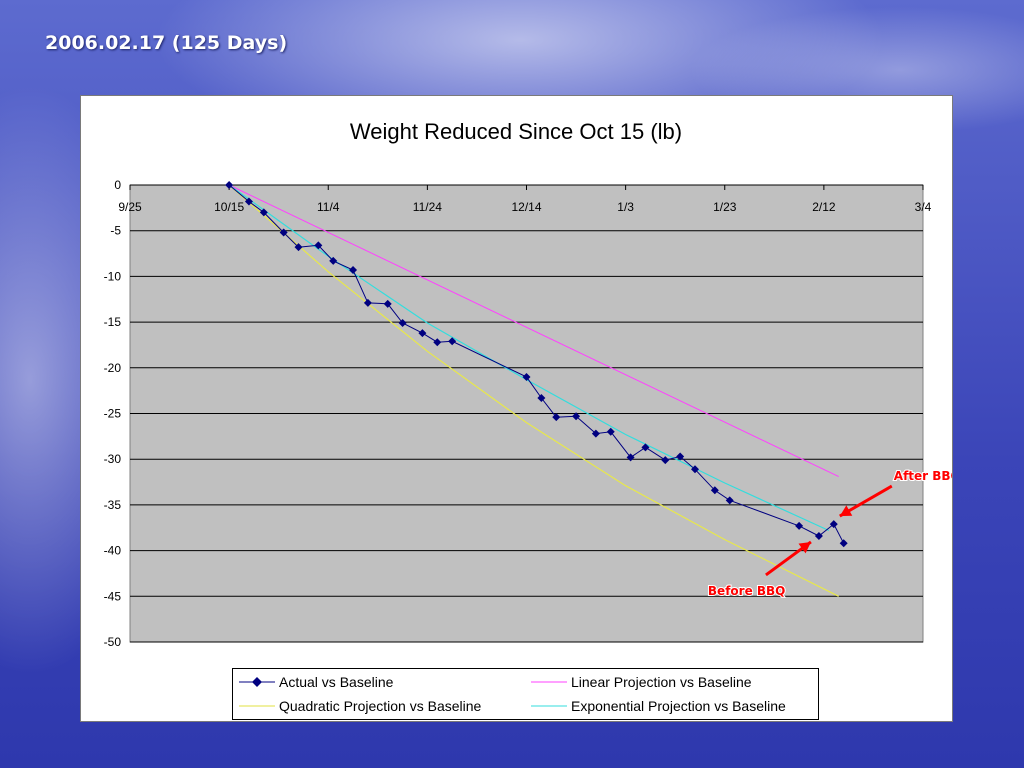 This screenshot has height=768, width=1024. I want to click on x-tick-label: 2/12, so click(824, 207).